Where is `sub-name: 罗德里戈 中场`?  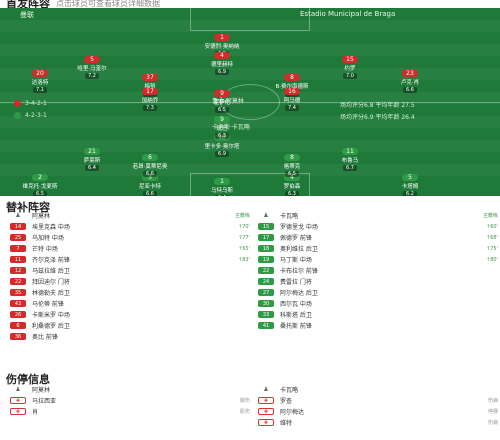
sub-name: 罗德里戈 中场 is located at coordinates (299, 227).